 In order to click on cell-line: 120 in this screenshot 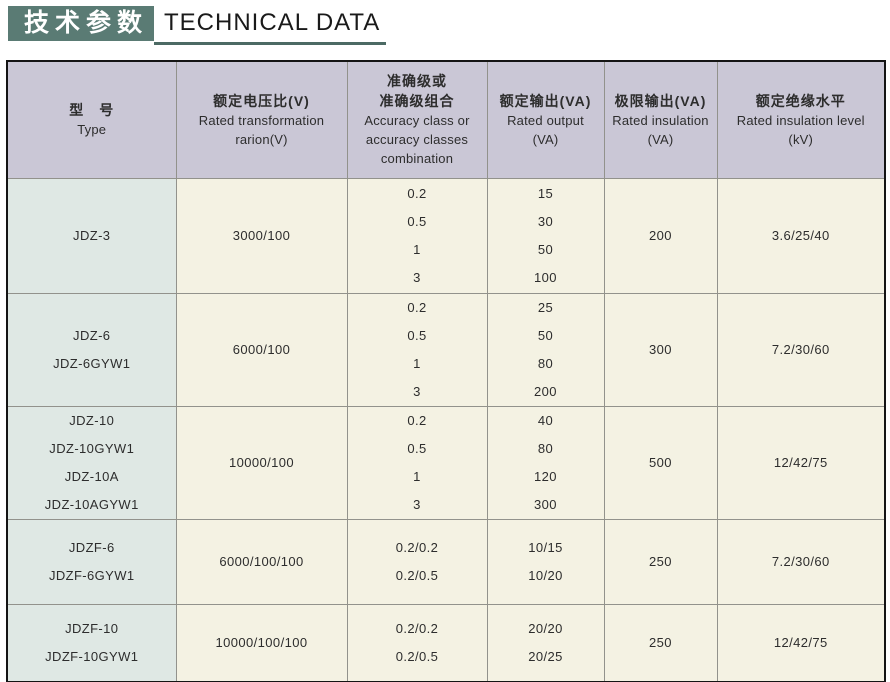, I will do `click(545, 476)`.